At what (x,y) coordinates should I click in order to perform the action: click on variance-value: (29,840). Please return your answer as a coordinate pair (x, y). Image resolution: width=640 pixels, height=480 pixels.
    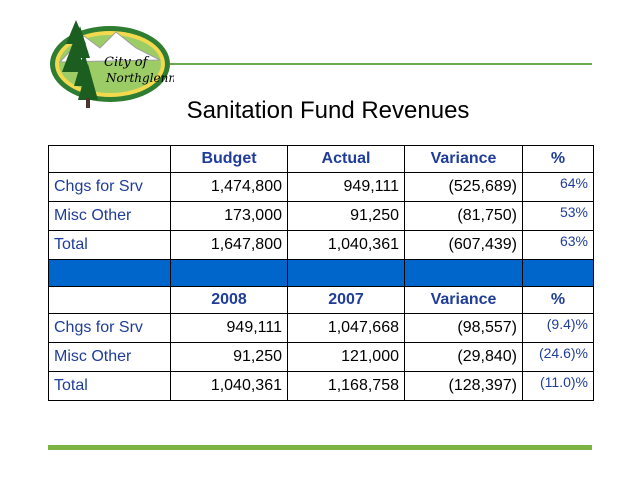
    Looking at the image, I should click on (463, 357).